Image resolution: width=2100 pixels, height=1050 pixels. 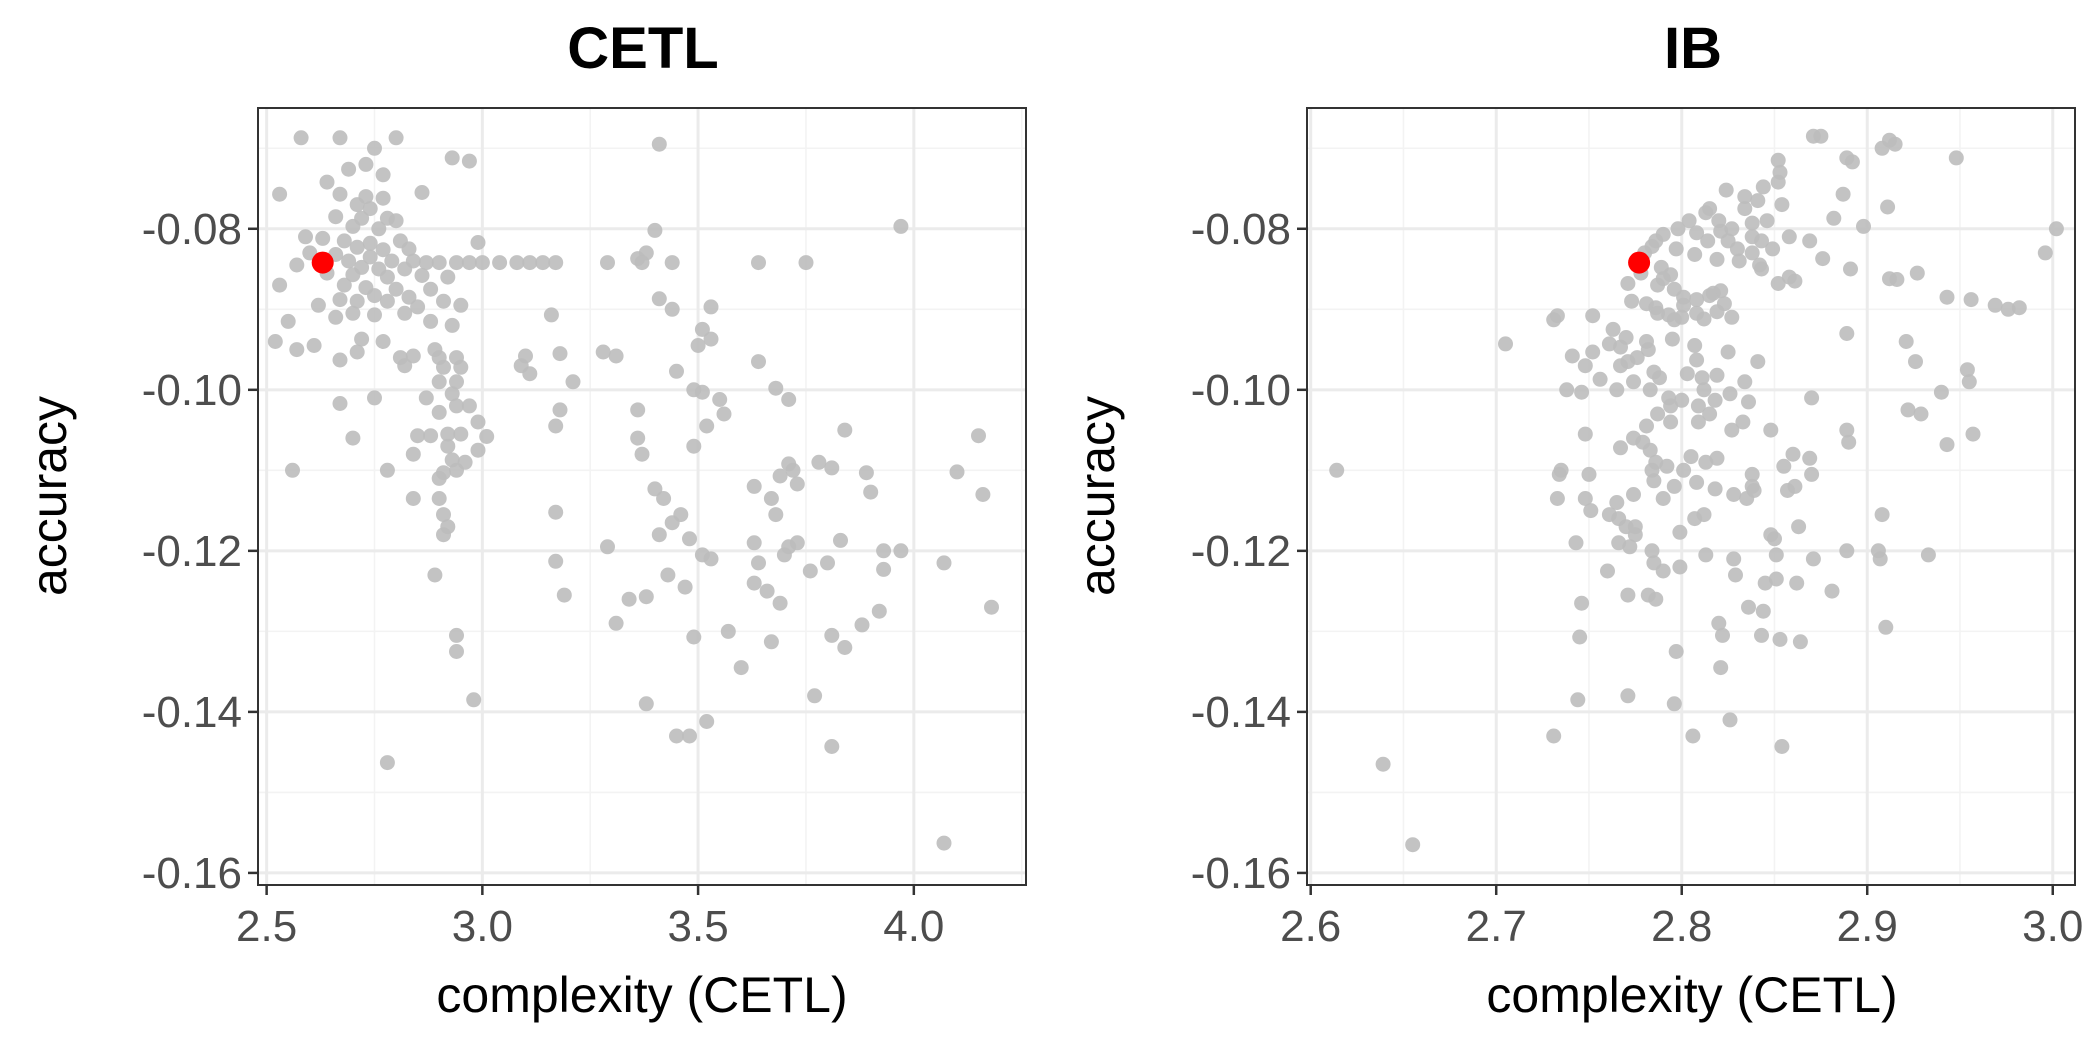 What do you see at coordinates (1496, 926) in the screenshot?
I see `ib-x-tick-label: 2.7` at bounding box center [1496, 926].